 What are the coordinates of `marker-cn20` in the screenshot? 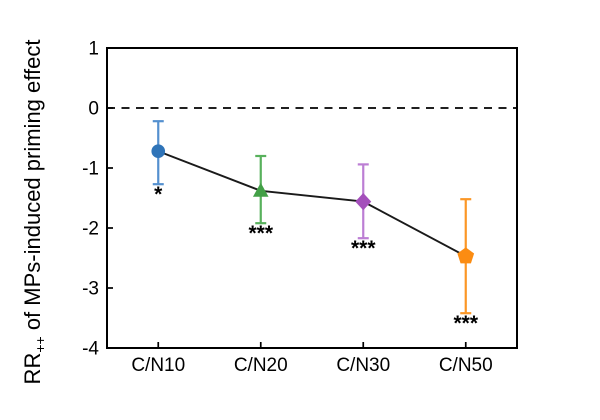 It's located at (260, 189).